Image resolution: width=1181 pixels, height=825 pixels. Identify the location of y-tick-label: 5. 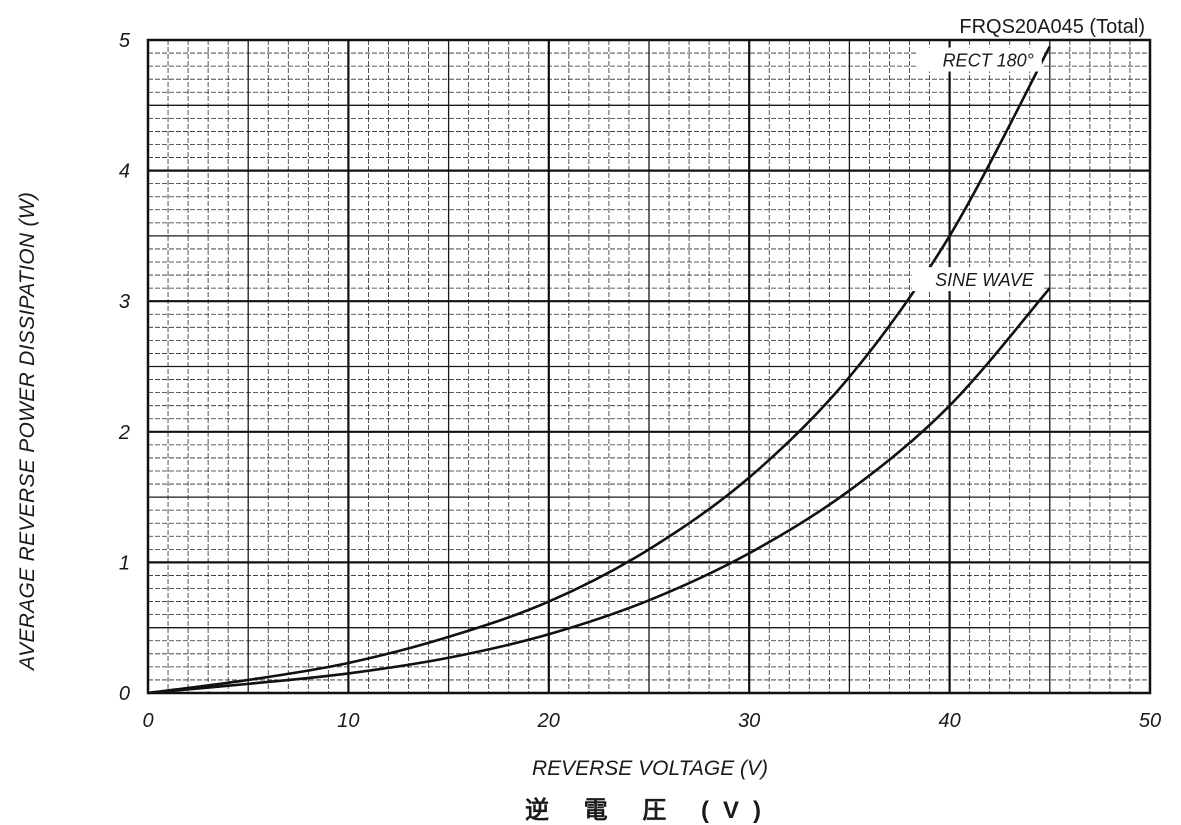
(125, 41).